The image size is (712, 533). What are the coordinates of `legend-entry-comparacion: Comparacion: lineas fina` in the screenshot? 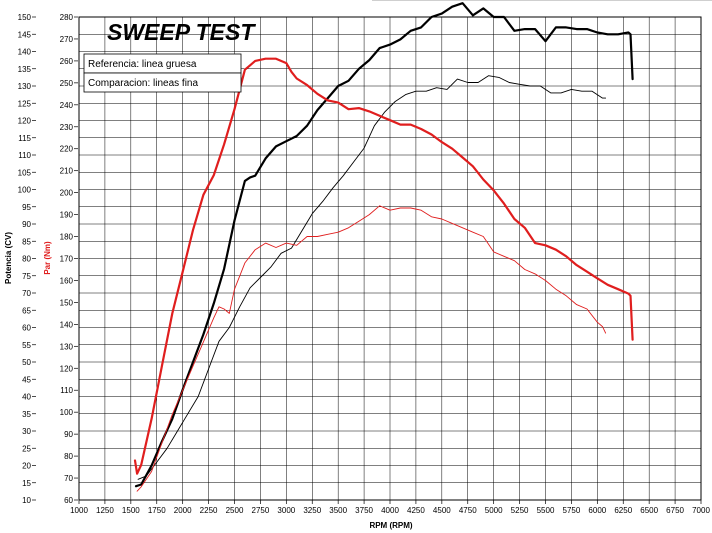 It's located at (143, 83).